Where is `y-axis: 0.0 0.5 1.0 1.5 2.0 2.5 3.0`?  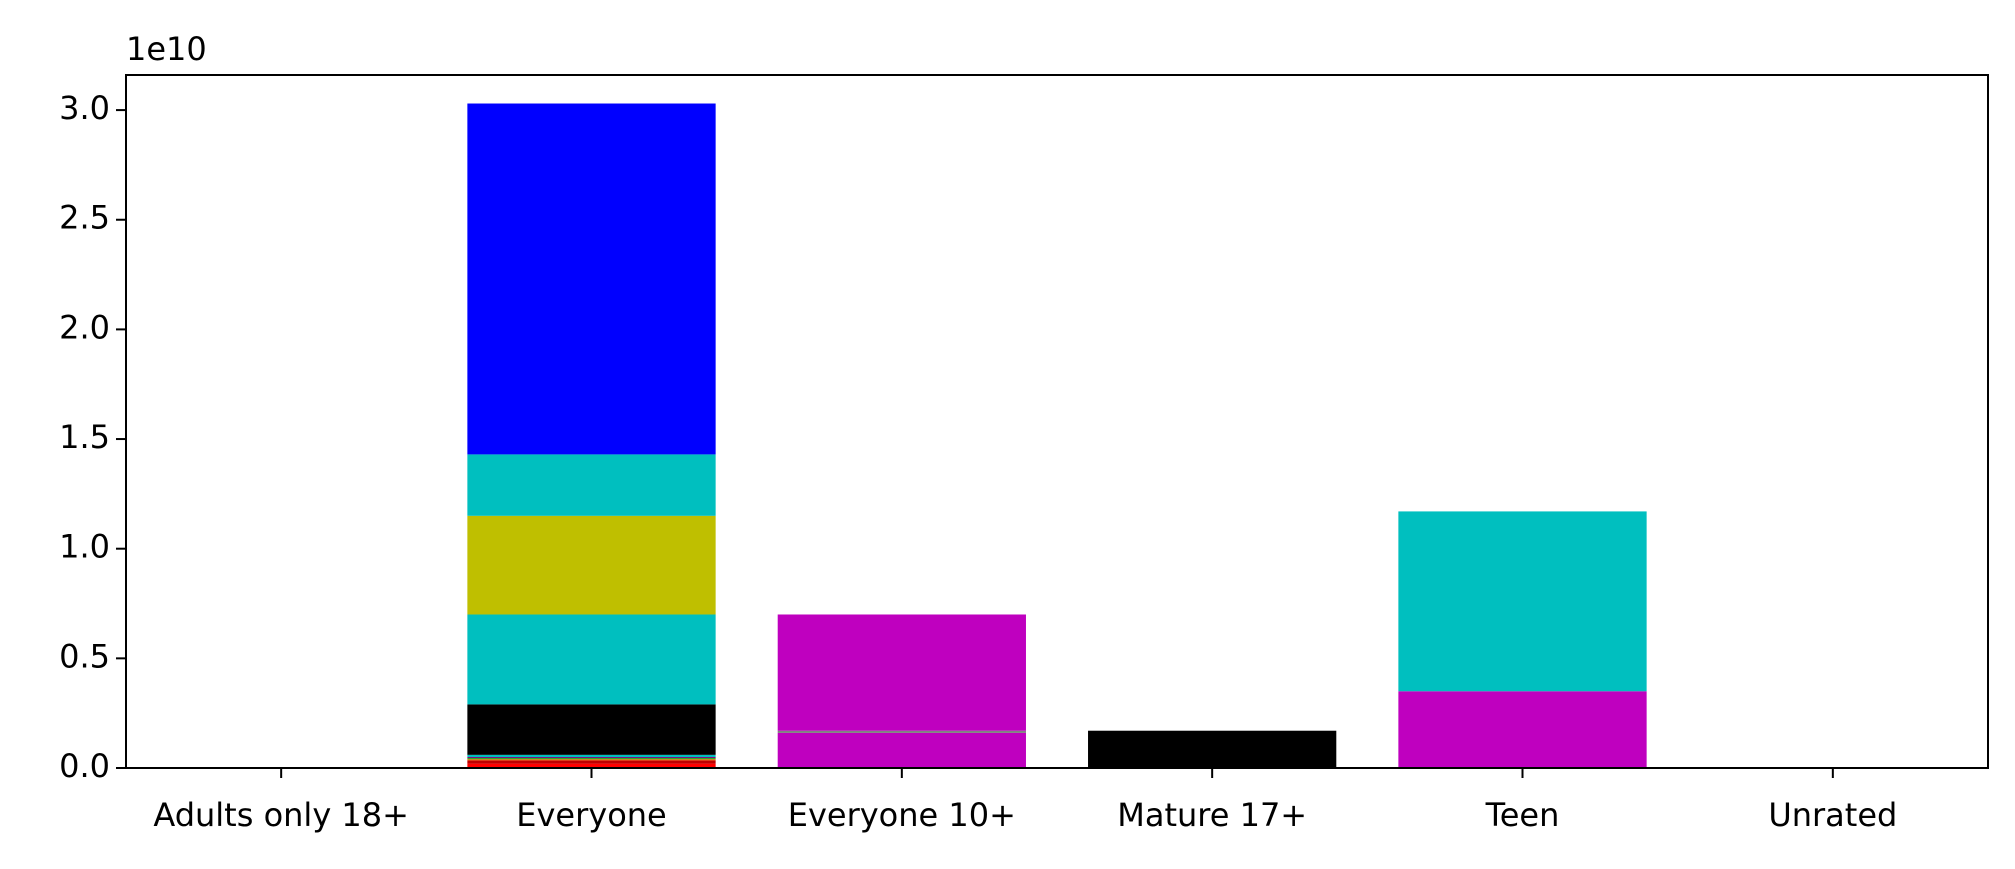 y-axis: 0.0 0.5 1.0 1.5 2.0 2.5 3.0 is located at coordinates (92, 437).